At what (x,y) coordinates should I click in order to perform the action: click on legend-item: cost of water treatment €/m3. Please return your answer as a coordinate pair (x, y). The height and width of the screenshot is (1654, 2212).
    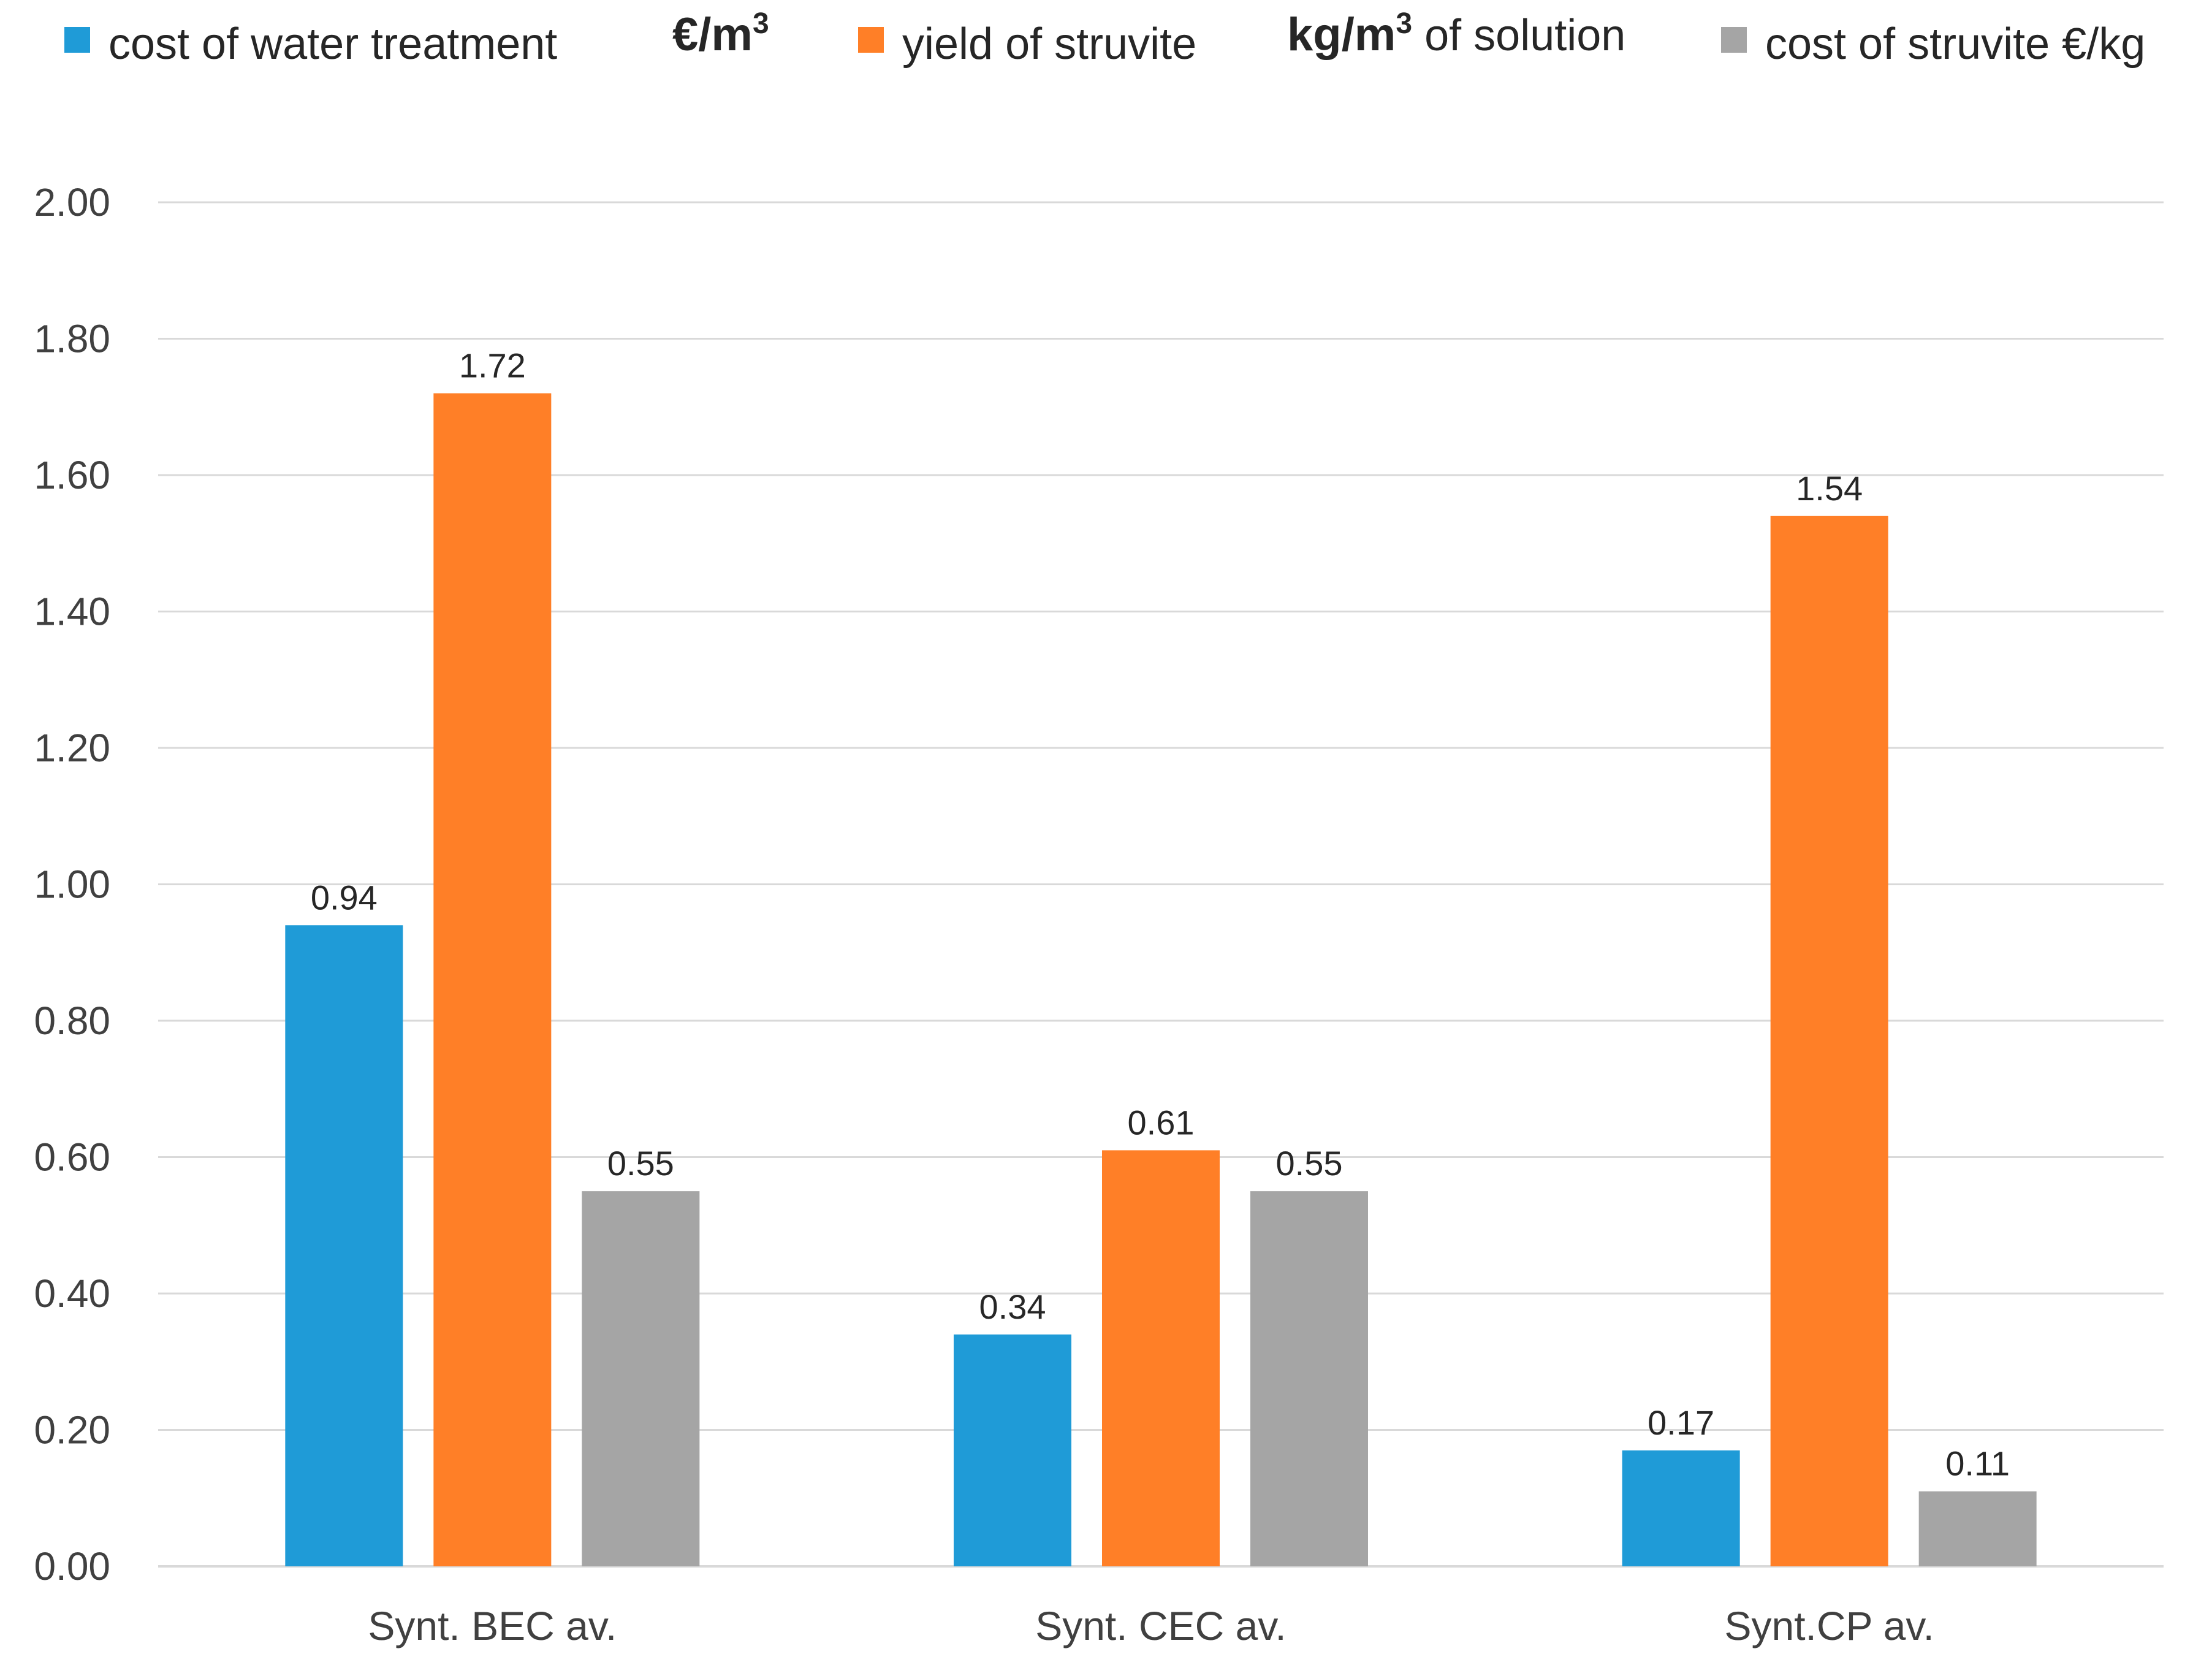
    Looking at the image, I should click on (416, 38).